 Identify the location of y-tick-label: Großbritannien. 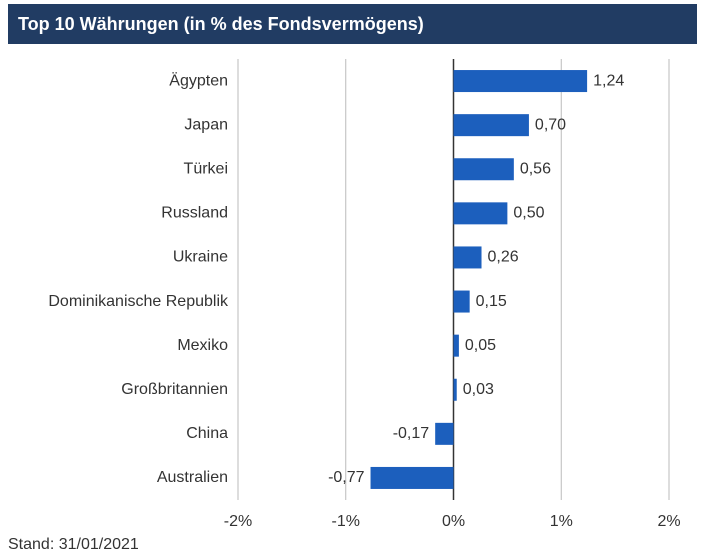
(174, 389).